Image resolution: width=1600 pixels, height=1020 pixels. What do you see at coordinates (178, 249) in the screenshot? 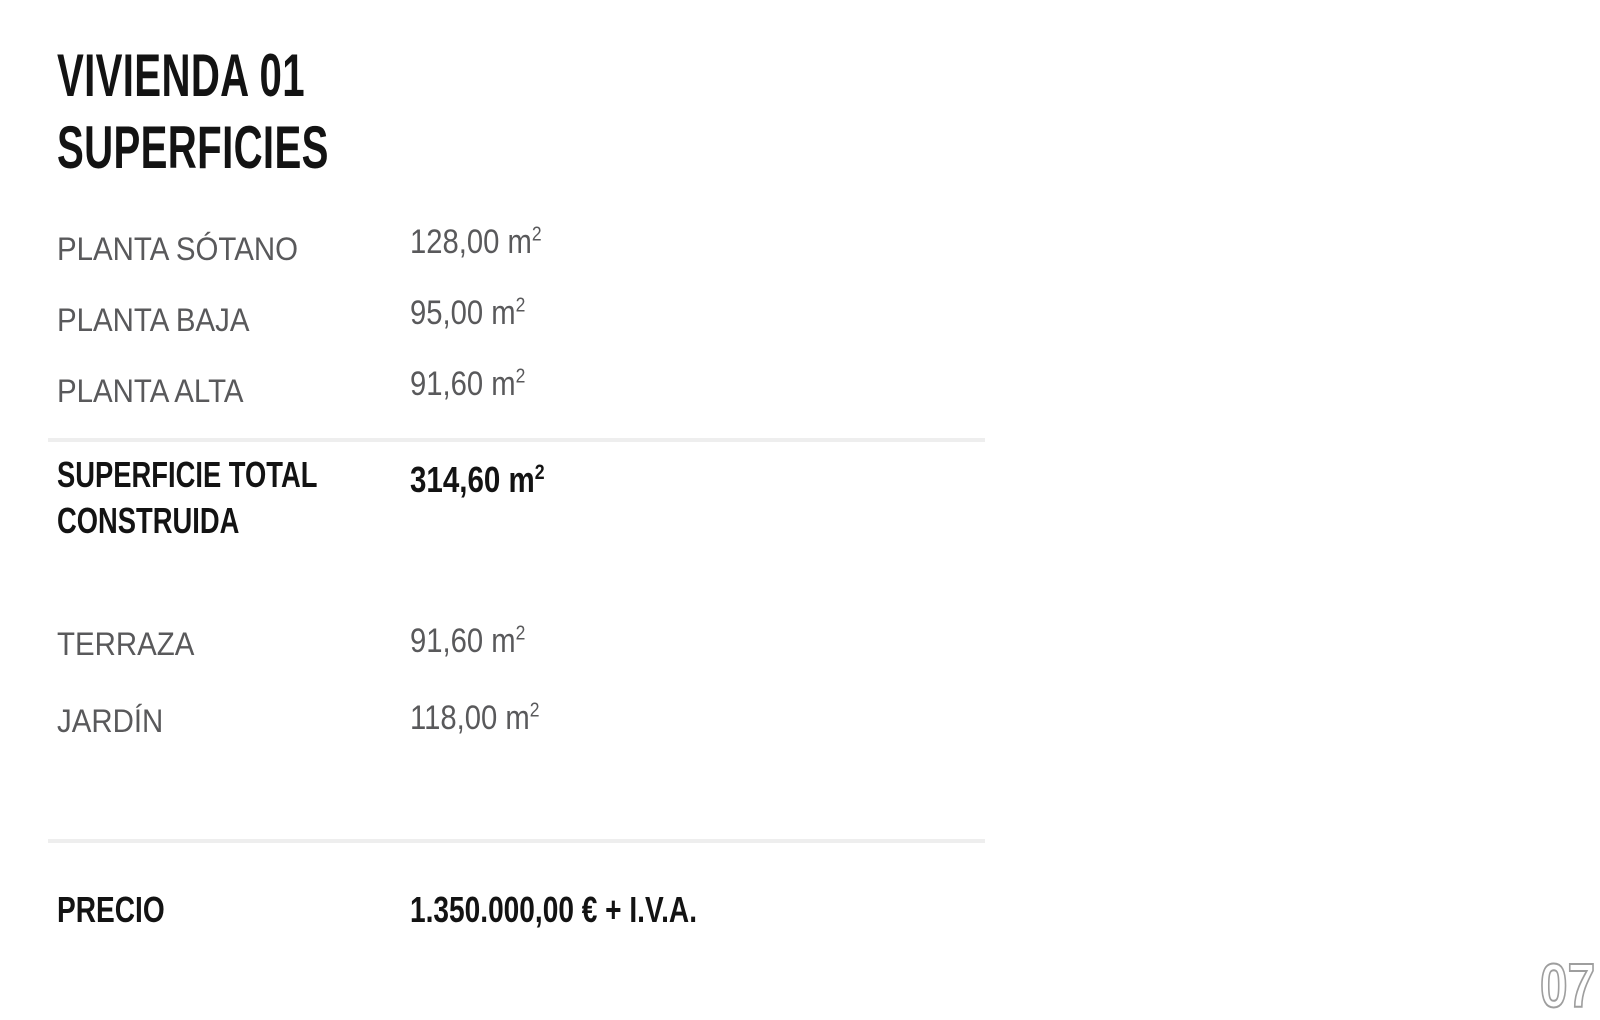
I see `surface-row-label: PLANTA SÓTANO` at bounding box center [178, 249].